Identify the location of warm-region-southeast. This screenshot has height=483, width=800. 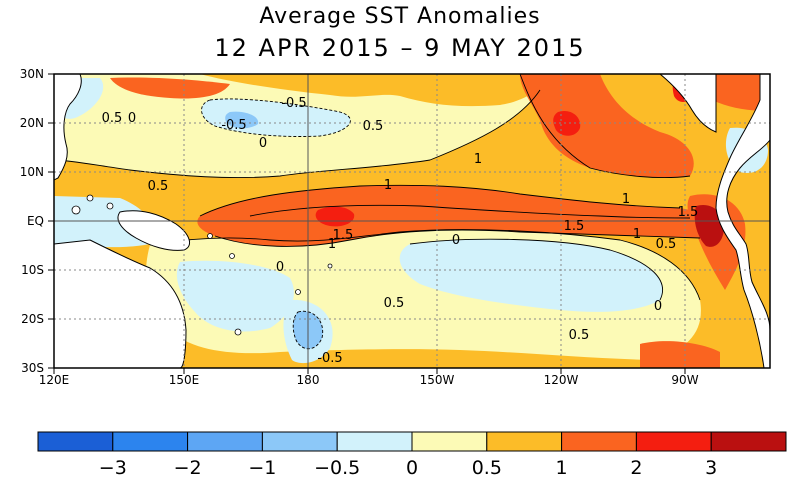
(680, 354).